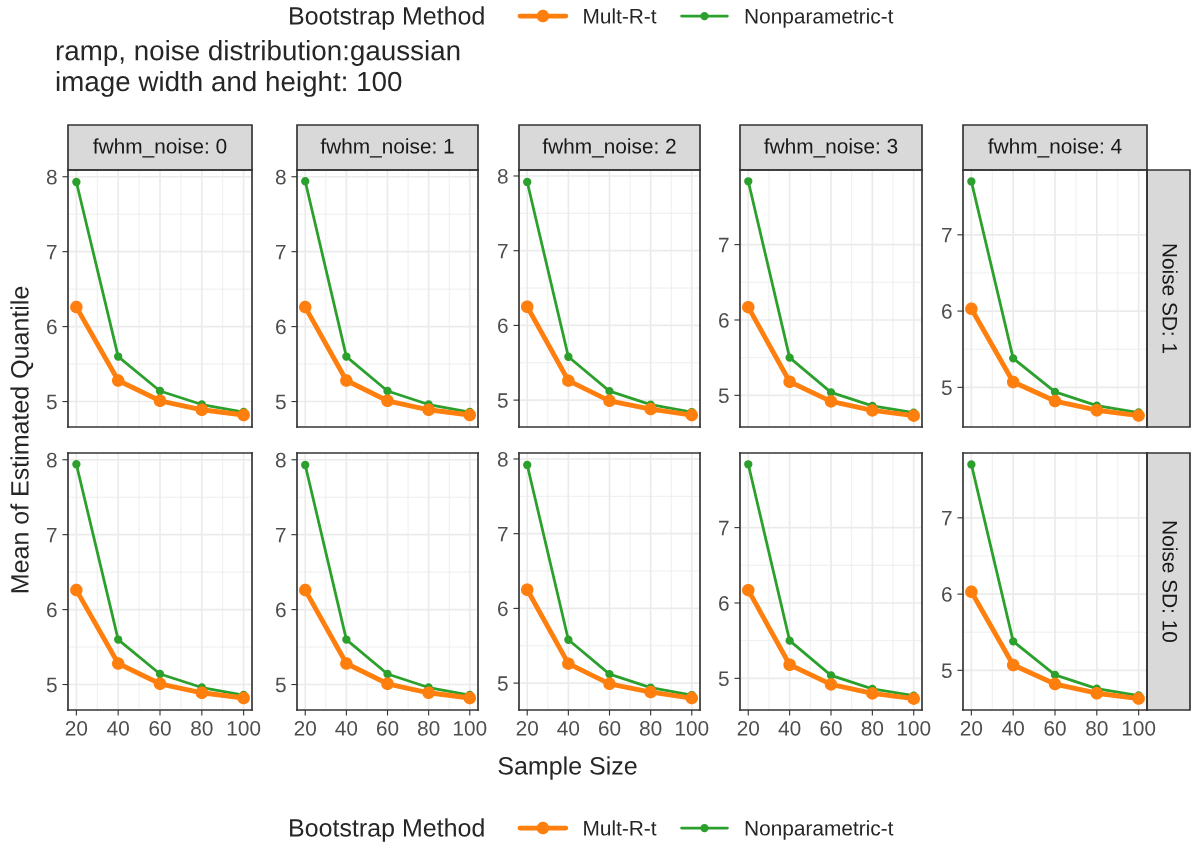 Image resolution: width=1196 pixels, height=849 pixels. I want to click on y2-axis-title: Noise SD: 10, so click(1170, 582).